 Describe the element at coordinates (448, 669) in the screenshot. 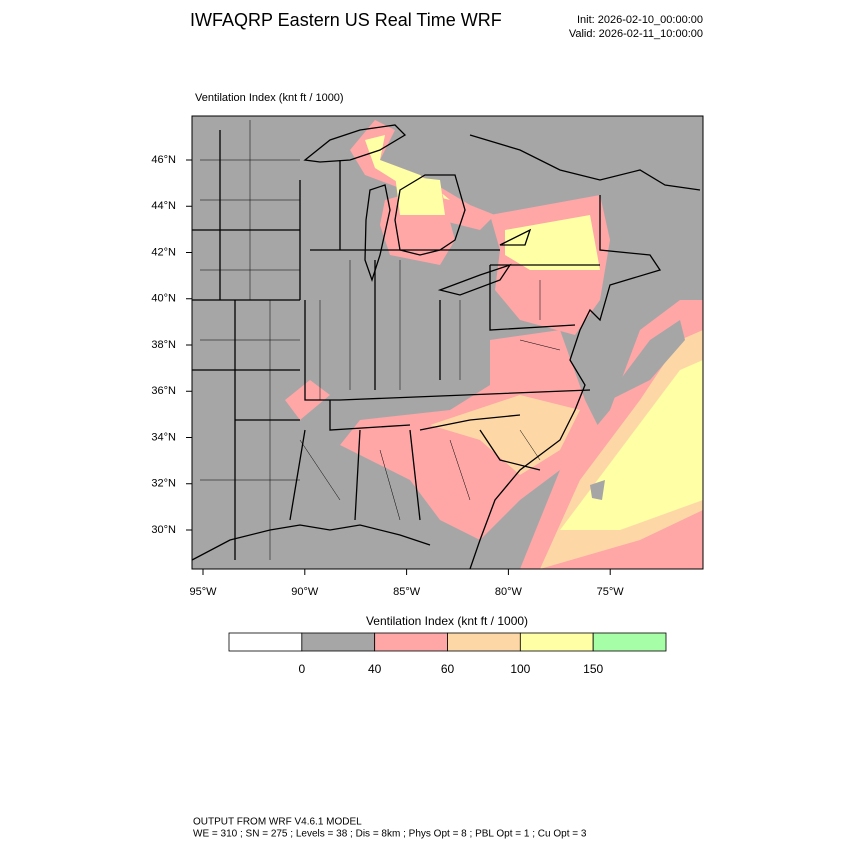

I see `colorbar-tick-label: 60` at that location.